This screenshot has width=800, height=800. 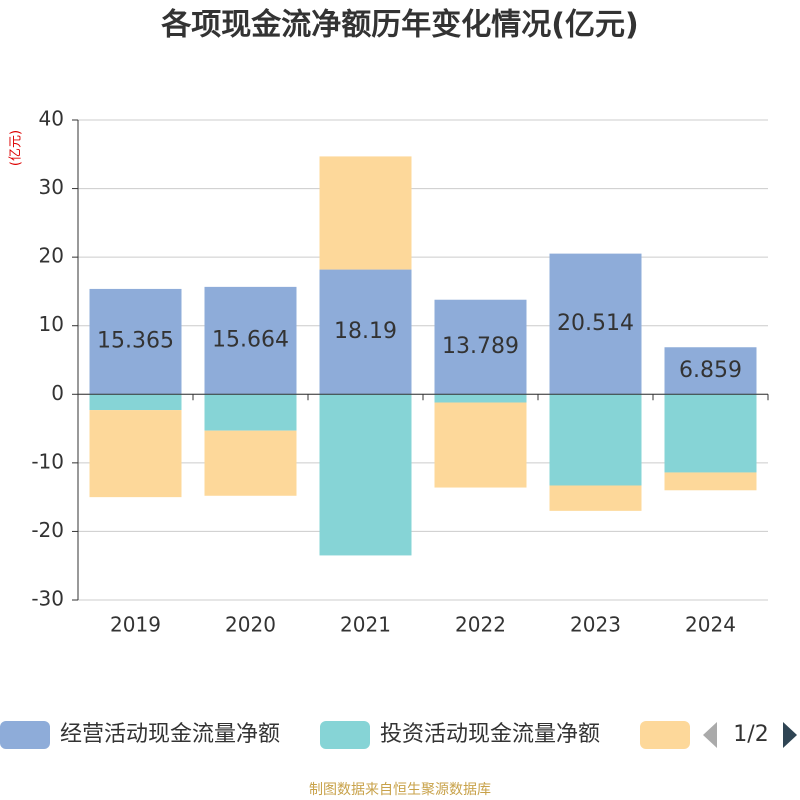 I want to click on legend-label: 投资活动现金流量净额, so click(x=490, y=734).